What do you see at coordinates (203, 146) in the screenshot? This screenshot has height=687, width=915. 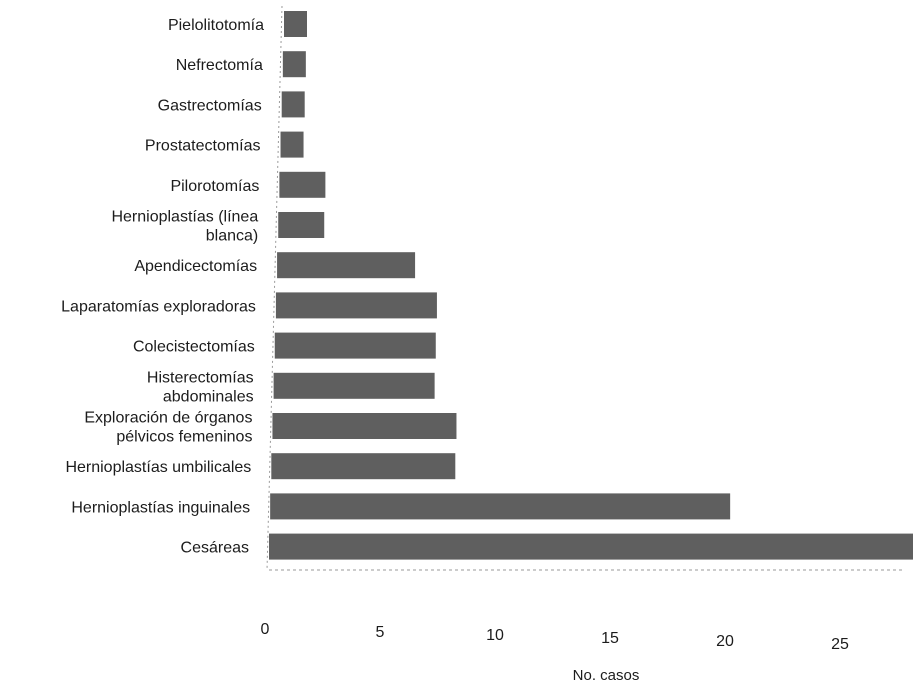 I see `category-label-prostatectomias: Prostatectomías` at bounding box center [203, 146].